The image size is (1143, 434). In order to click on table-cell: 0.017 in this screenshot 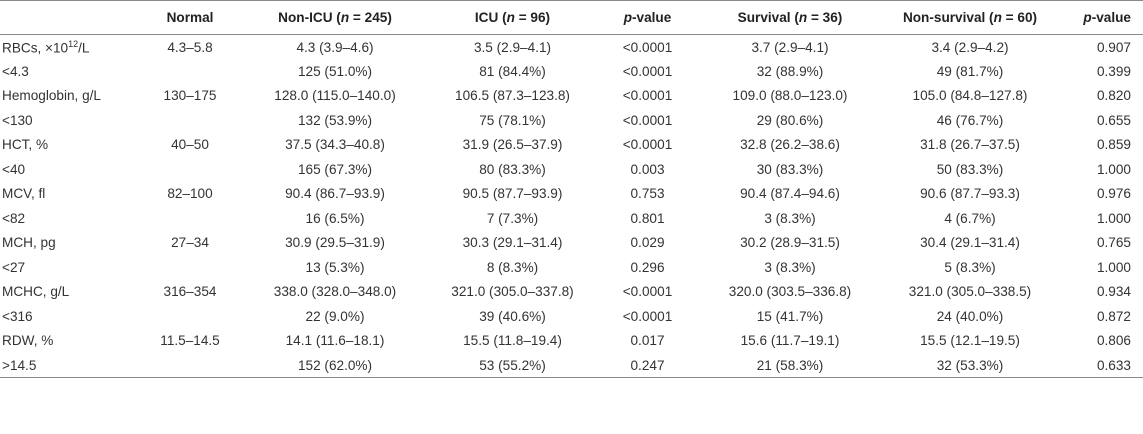, I will do `click(647, 341)`.